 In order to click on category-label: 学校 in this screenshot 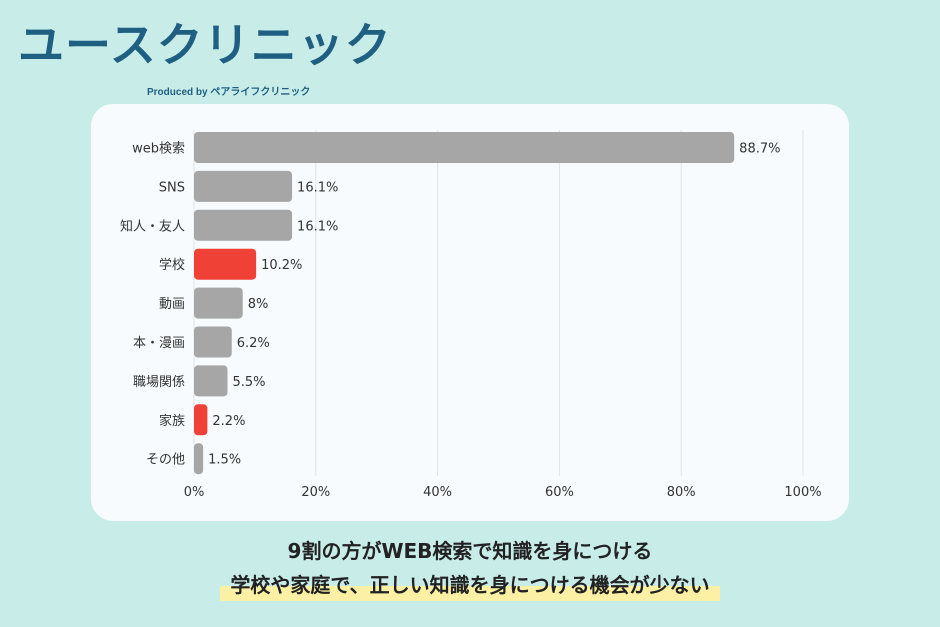, I will do `click(172, 265)`.